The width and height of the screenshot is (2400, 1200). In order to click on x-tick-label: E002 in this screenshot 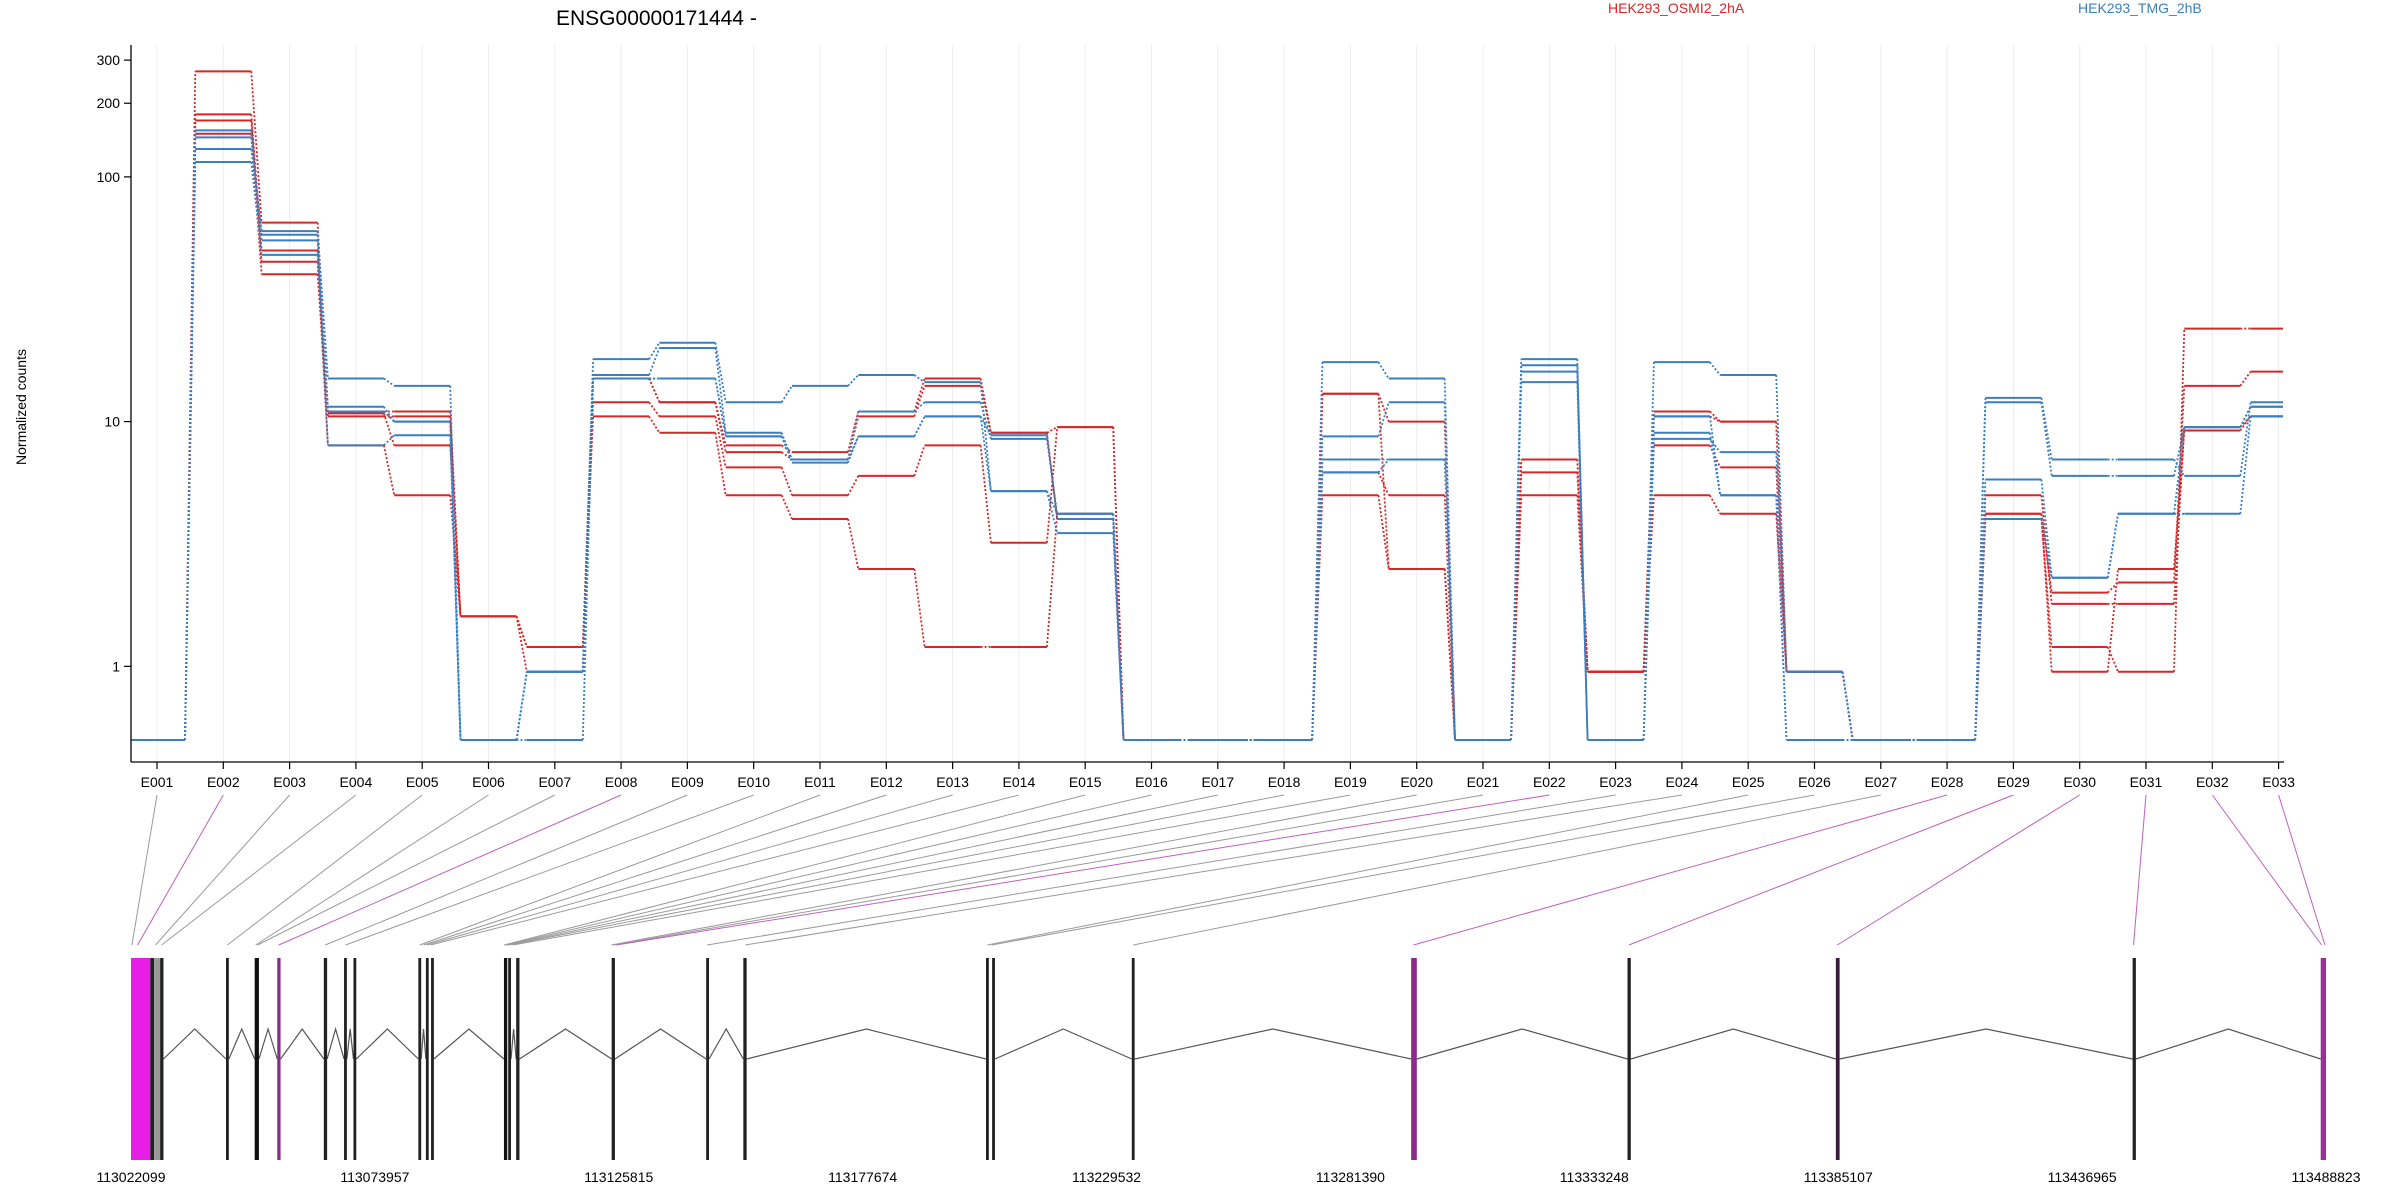, I will do `click(223, 782)`.